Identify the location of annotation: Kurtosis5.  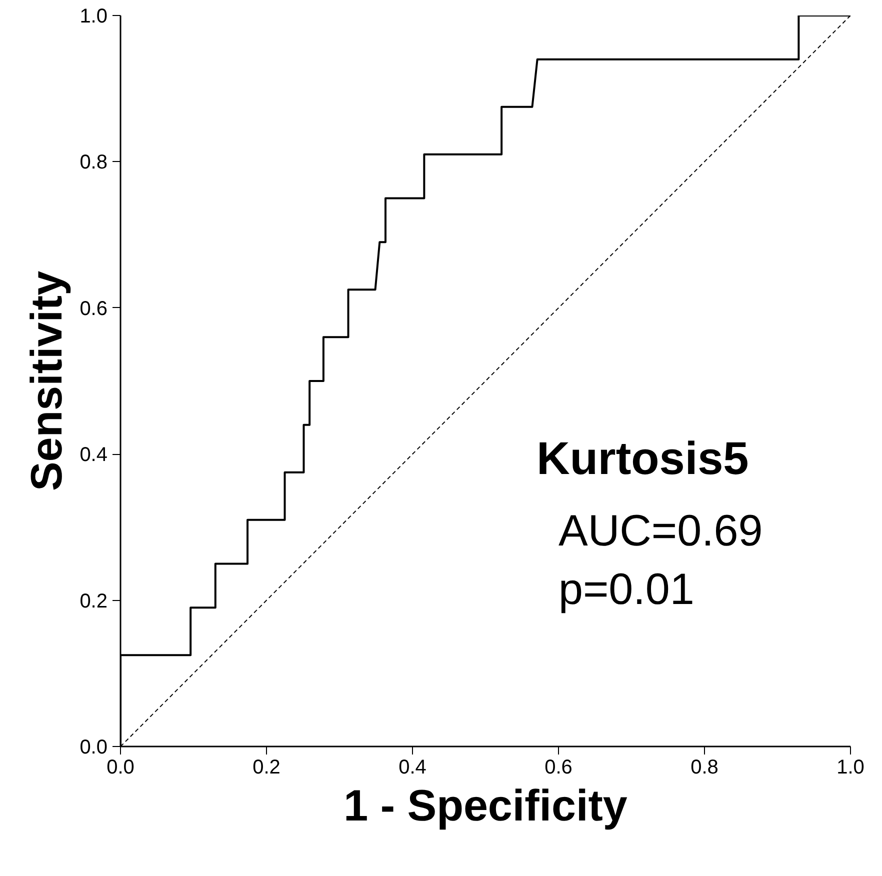
(642, 458).